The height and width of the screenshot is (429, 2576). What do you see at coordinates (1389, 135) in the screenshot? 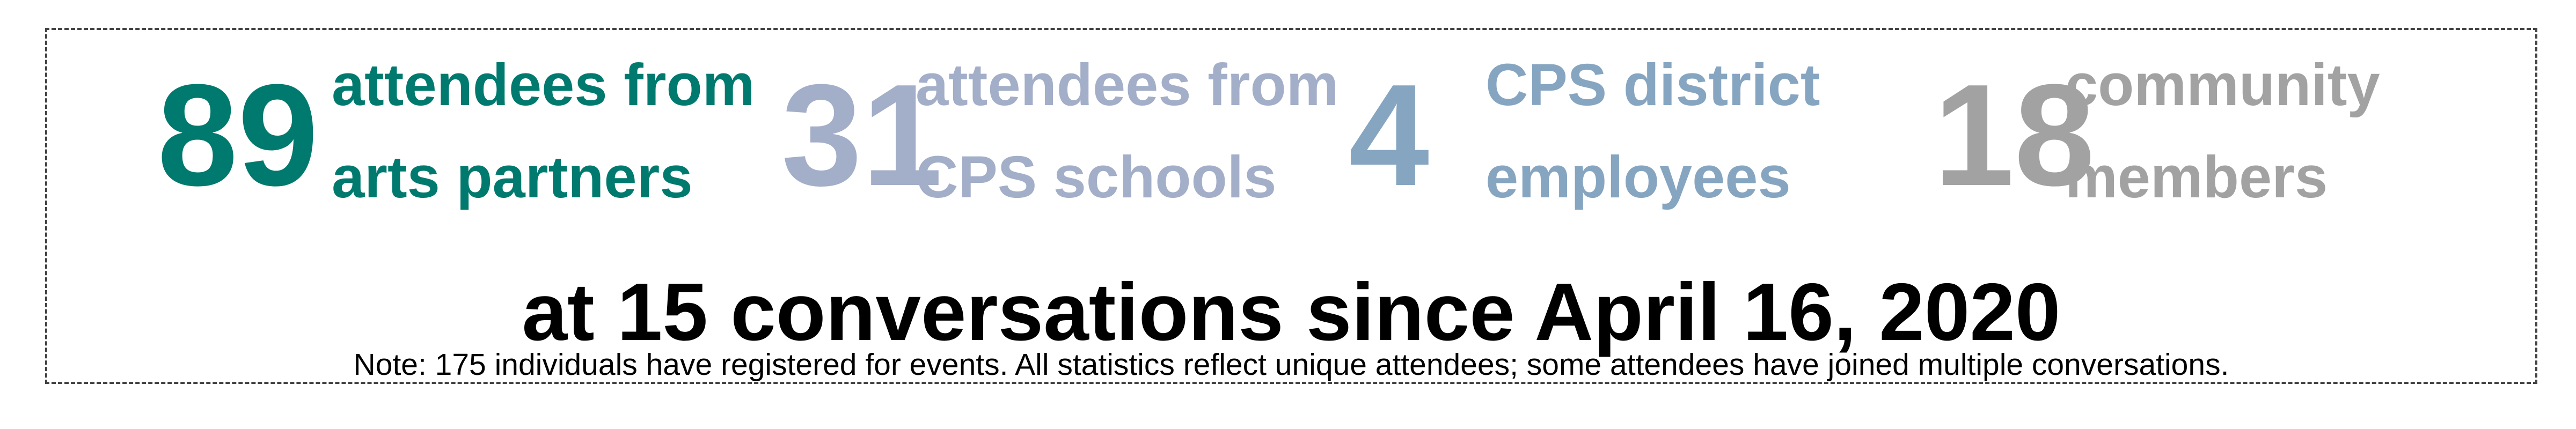
I see `stat-number: 4` at bounding box center [1389, 135].